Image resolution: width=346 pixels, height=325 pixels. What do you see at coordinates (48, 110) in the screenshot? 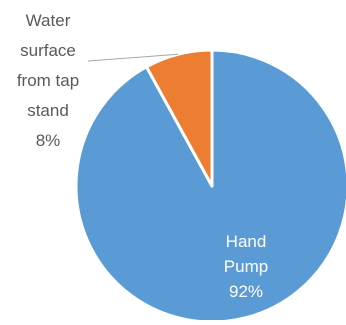
I see `water-surface-label-line-3: stand` at bounding box center [48, 110].